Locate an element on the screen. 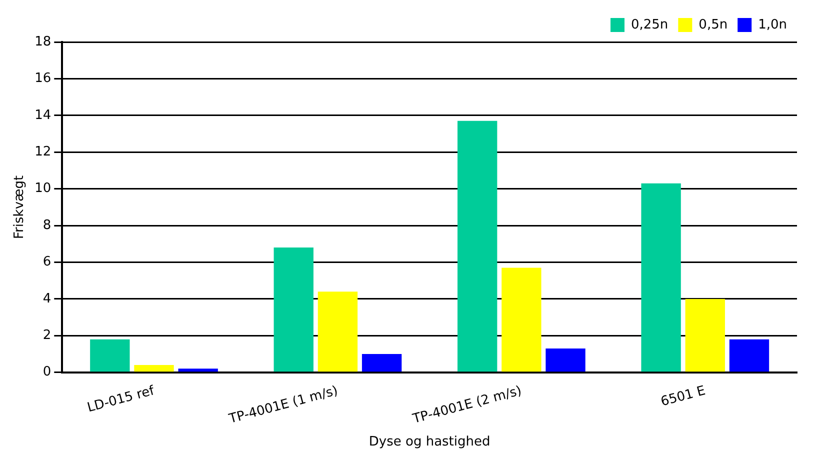 This screenshot has height=462, width=815. legend-label: 0,5n is located at coordinates (713, 24).